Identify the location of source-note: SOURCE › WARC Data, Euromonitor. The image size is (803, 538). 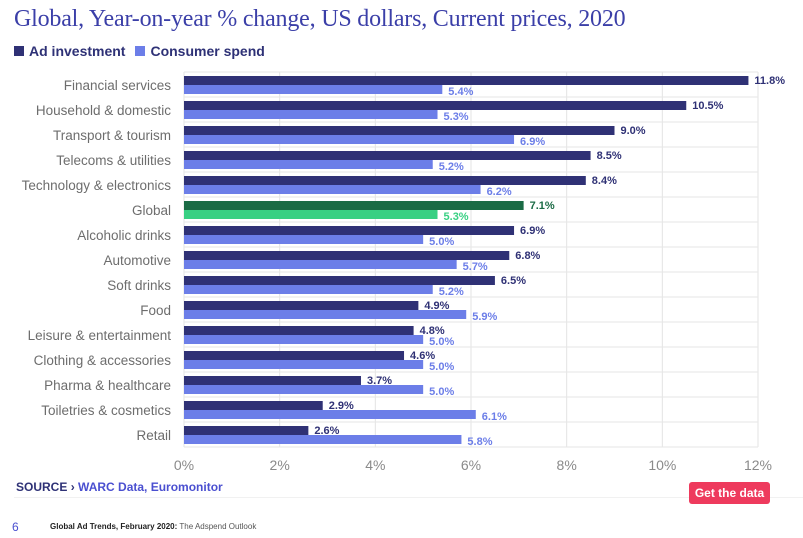
(119, 487).